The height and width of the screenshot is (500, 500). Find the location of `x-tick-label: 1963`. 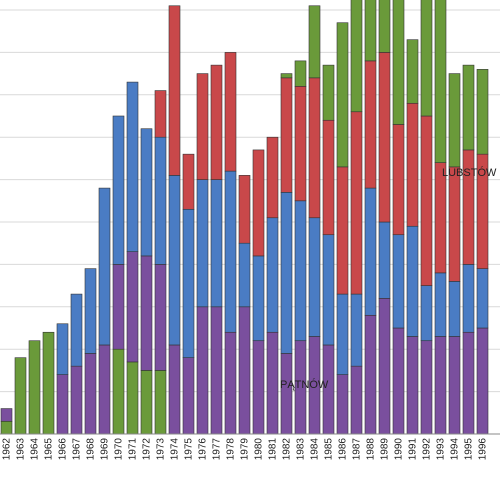

x-tick-label: 1963 is located at coordinates (21, 449).